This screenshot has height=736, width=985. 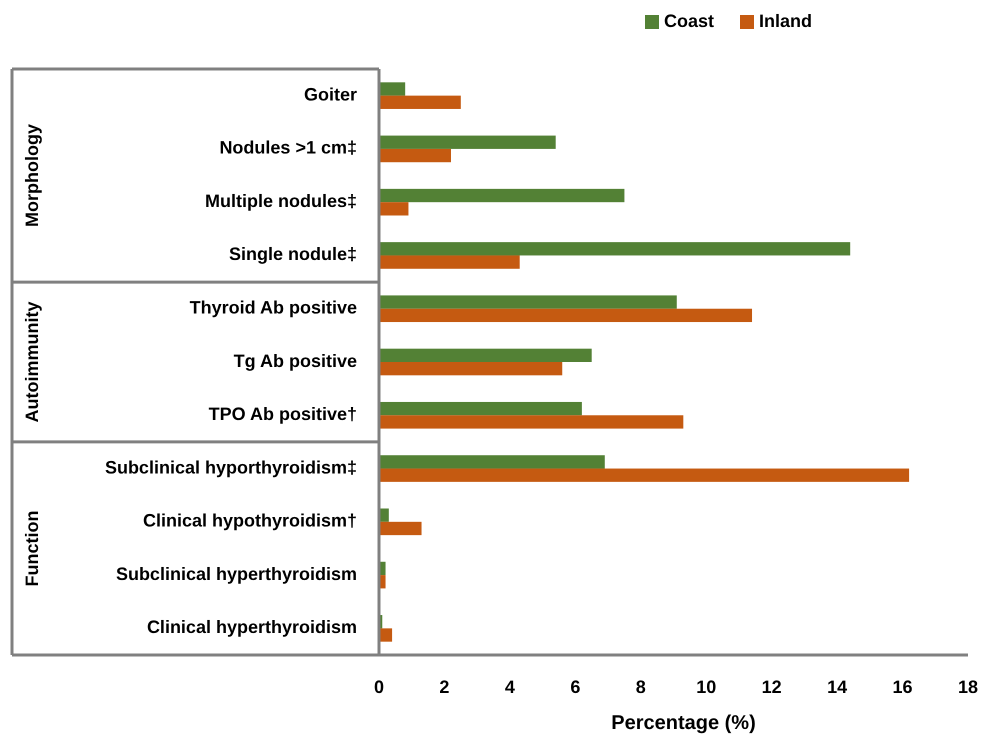 What do you see at coordinates (32, 548) in the screenshot?
I see `text: Function` at bounding box center [32, 548].